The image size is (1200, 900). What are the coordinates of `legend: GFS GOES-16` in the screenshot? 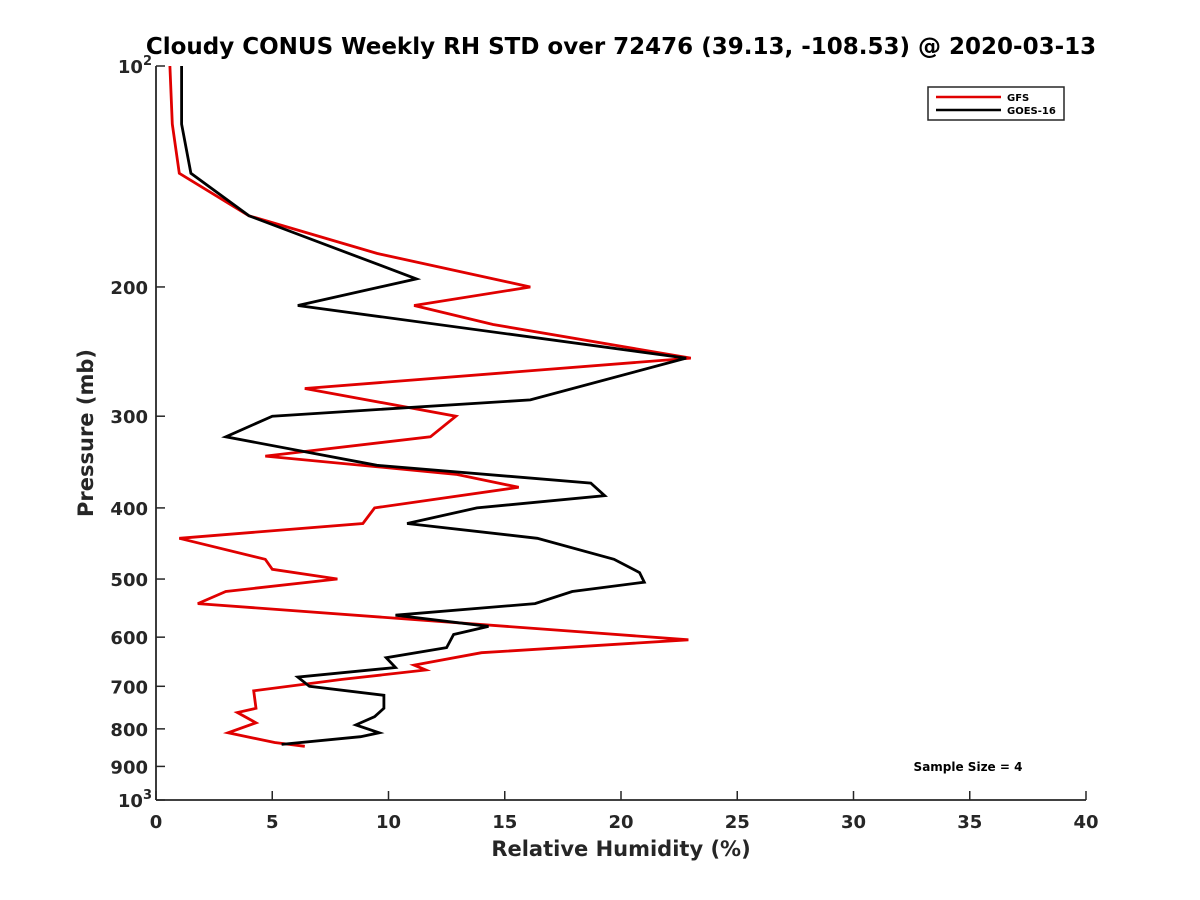 It's located at (996, 103).